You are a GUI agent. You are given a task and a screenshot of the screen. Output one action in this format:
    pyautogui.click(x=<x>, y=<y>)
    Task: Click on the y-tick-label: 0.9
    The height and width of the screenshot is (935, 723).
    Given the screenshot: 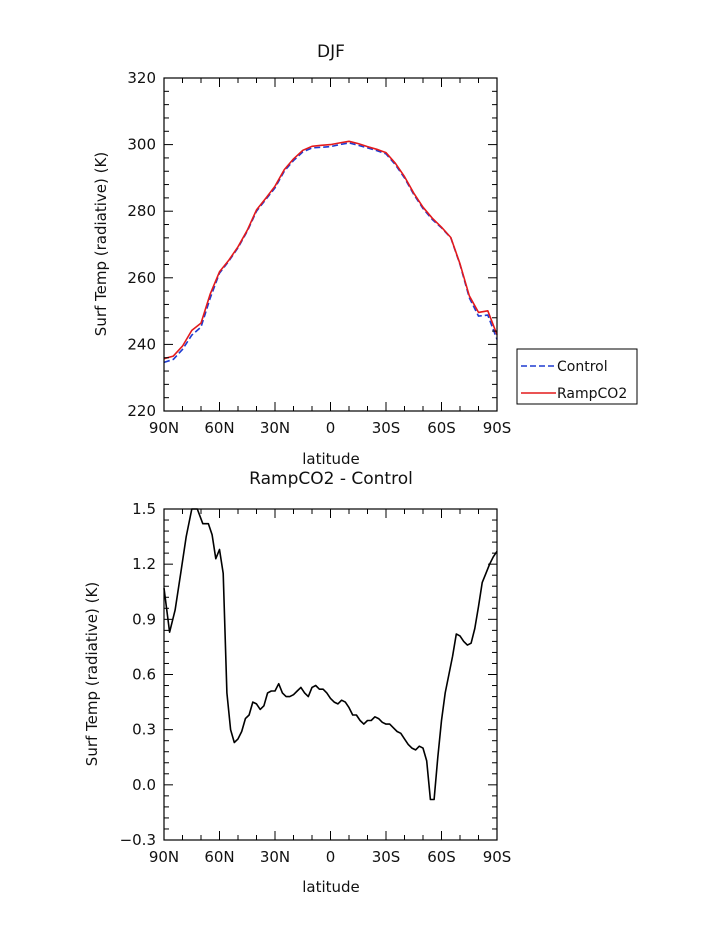 What is the action you would take?
    pyautogui.click(x=144, y=619)
    